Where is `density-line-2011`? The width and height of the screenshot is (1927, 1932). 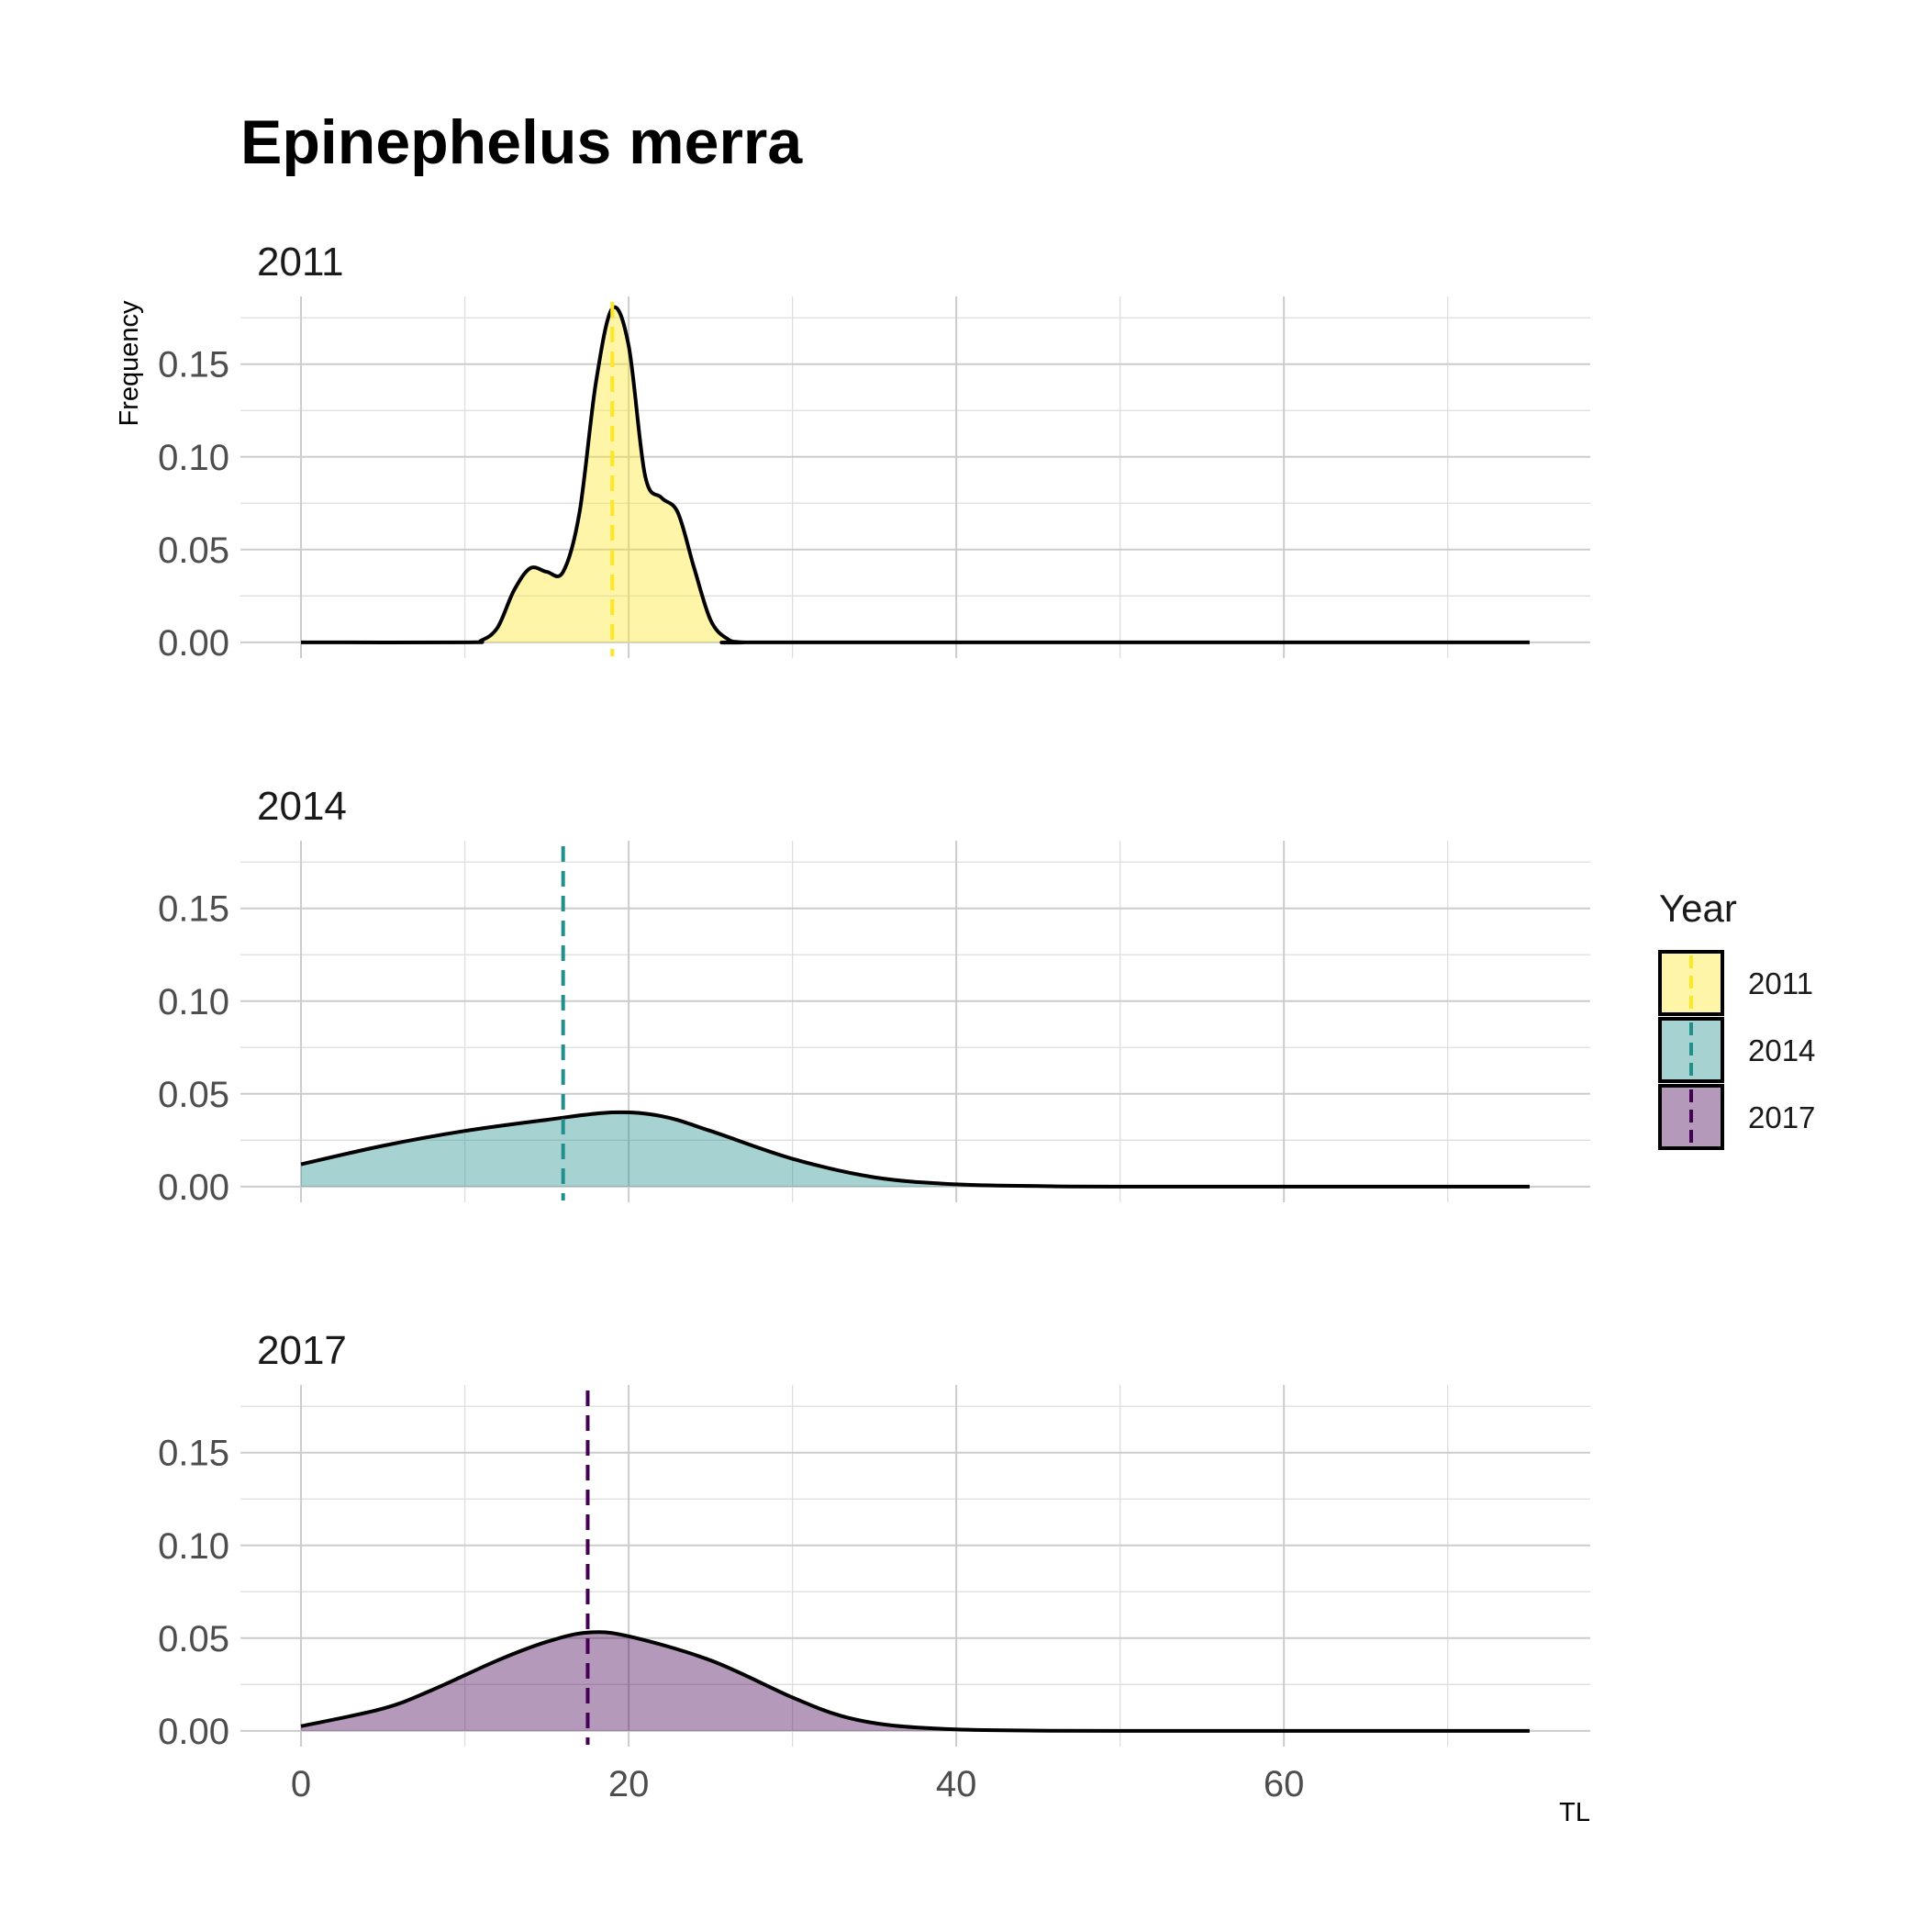
density-line-2011 is located at coordinates (915, 475).